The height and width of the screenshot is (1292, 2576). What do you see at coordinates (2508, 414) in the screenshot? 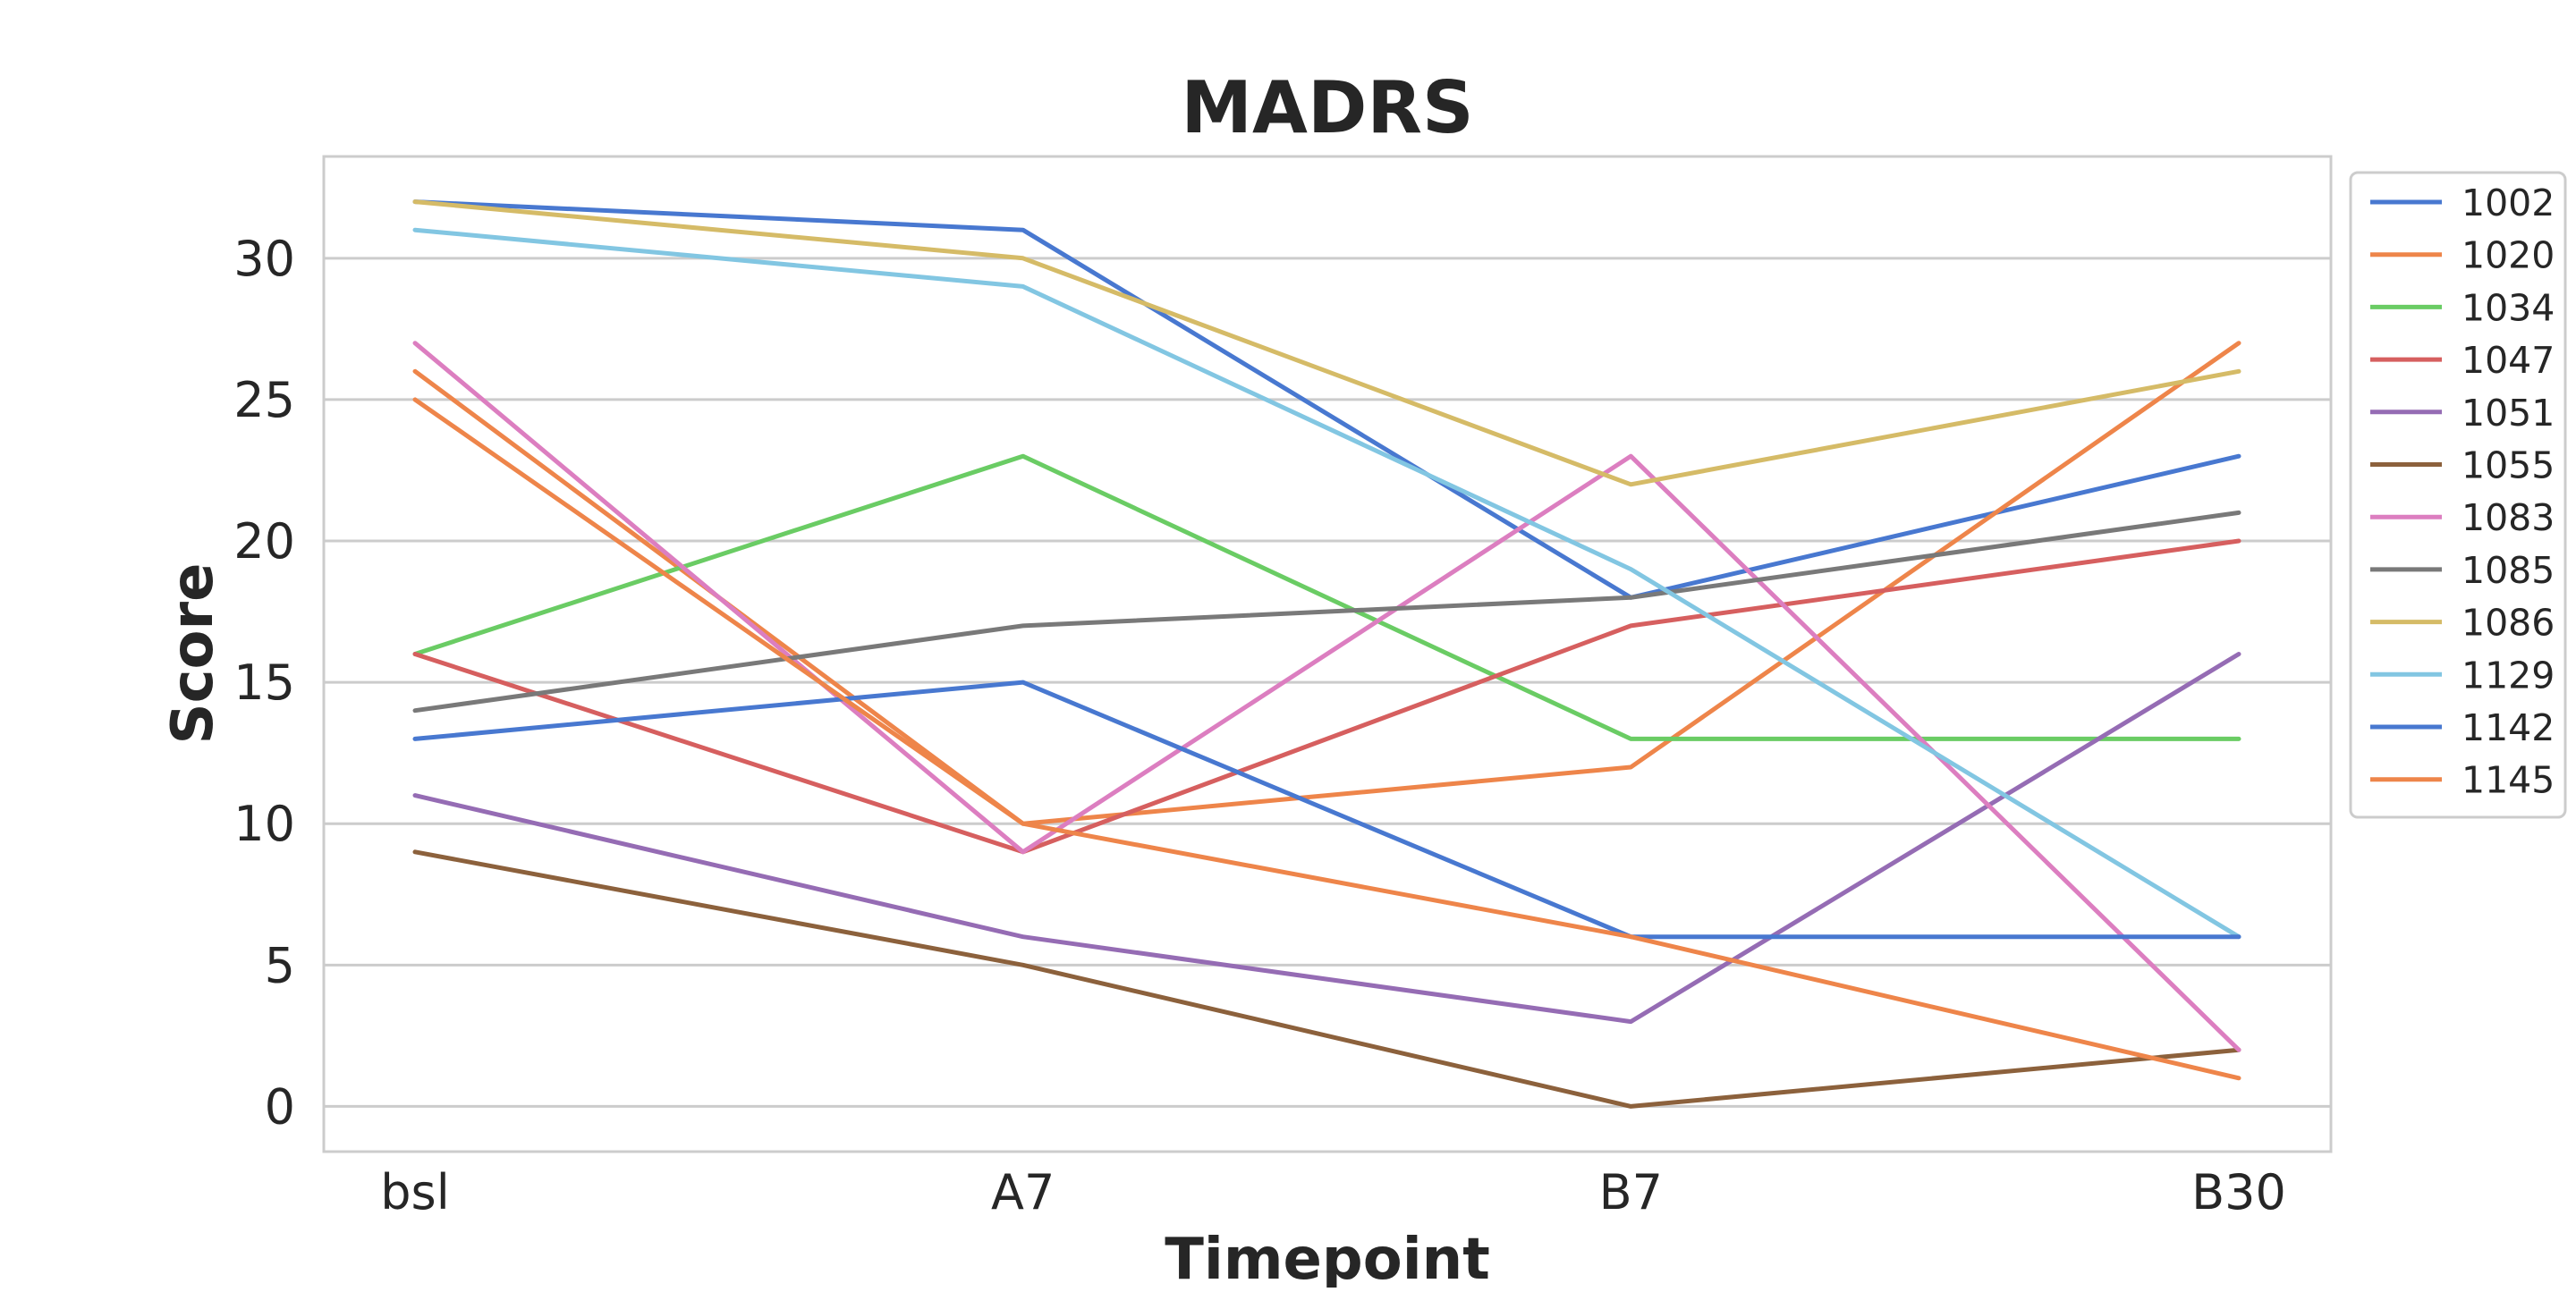
I see `legend-label-1051: 1051` at bounding box center [2508, 414].